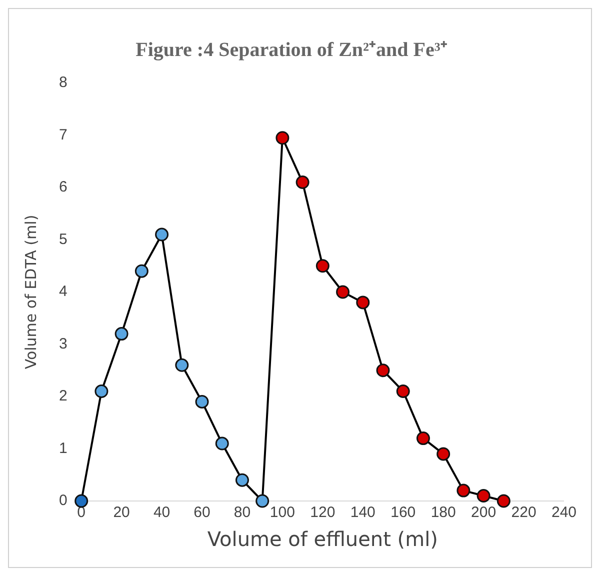 This screenshot has width=600, height=576. What do you see at coordinates (63, 448) in the screenshot?
I see `y-tick-label: 1` at bounding box center [63, 448].